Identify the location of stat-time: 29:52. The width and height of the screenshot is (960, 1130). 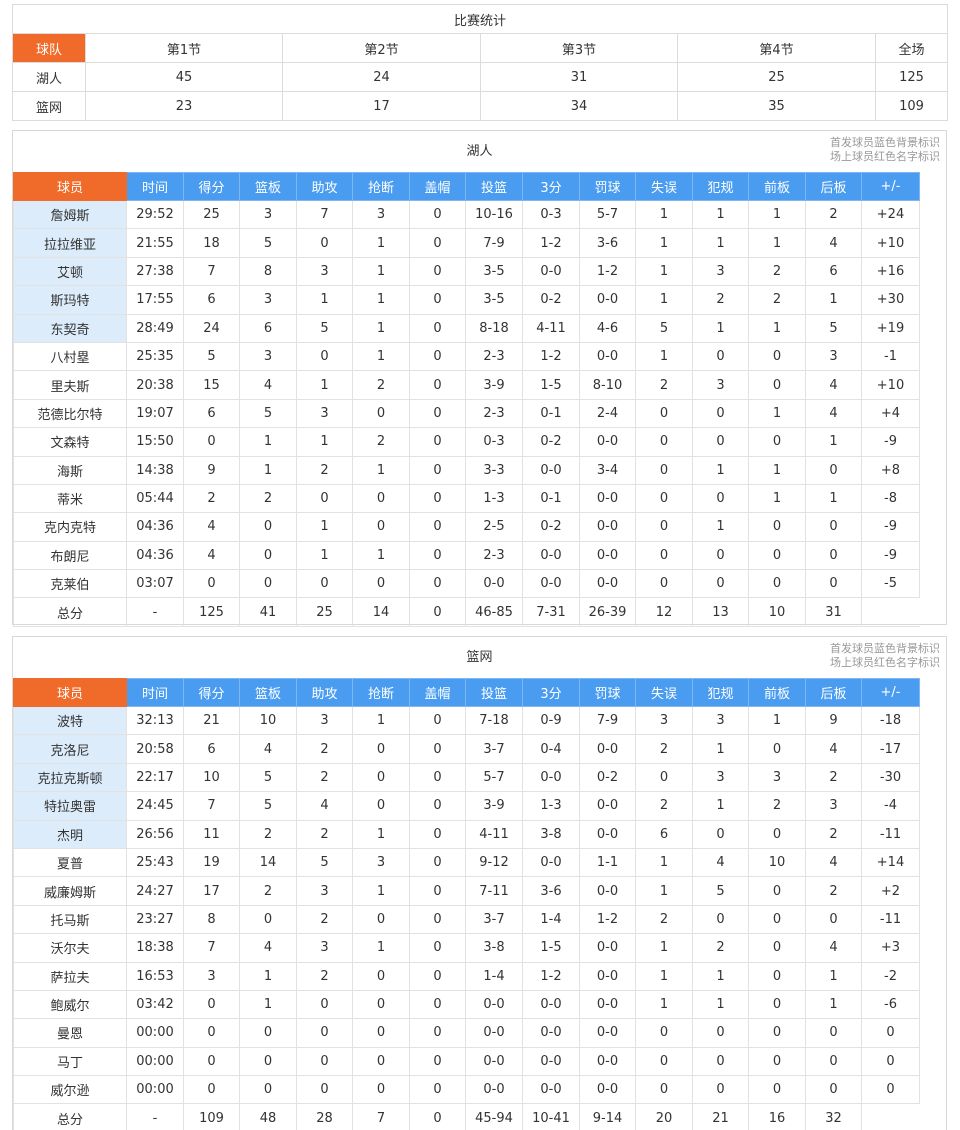
(155, 214).